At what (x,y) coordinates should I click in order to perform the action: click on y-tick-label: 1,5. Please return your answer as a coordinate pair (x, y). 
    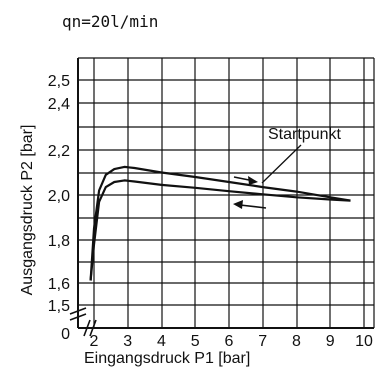
    Looking at the image, I should click on (59, 306).